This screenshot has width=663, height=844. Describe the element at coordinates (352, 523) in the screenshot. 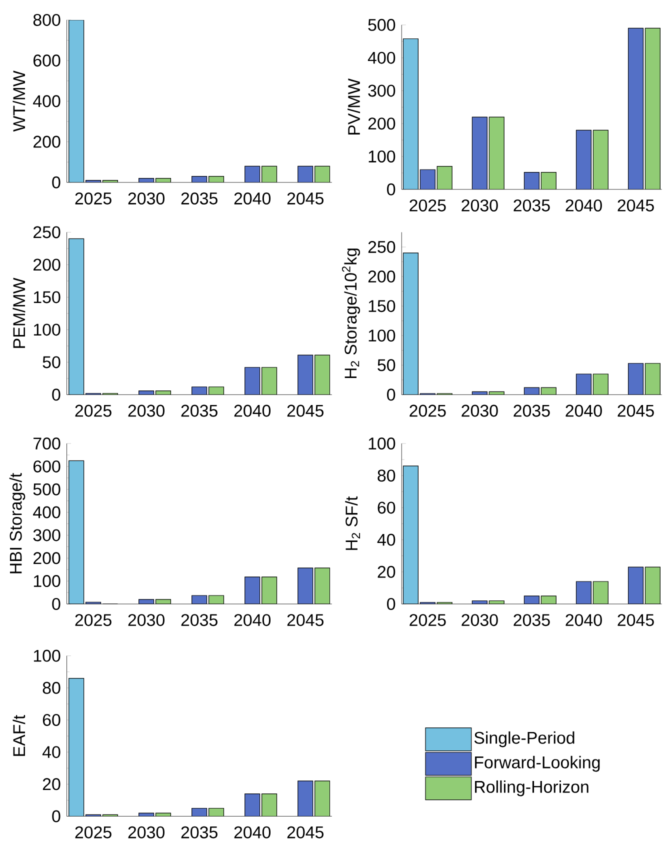

I see `y-axis-title: H$_{2}$ SF/t` at that location.